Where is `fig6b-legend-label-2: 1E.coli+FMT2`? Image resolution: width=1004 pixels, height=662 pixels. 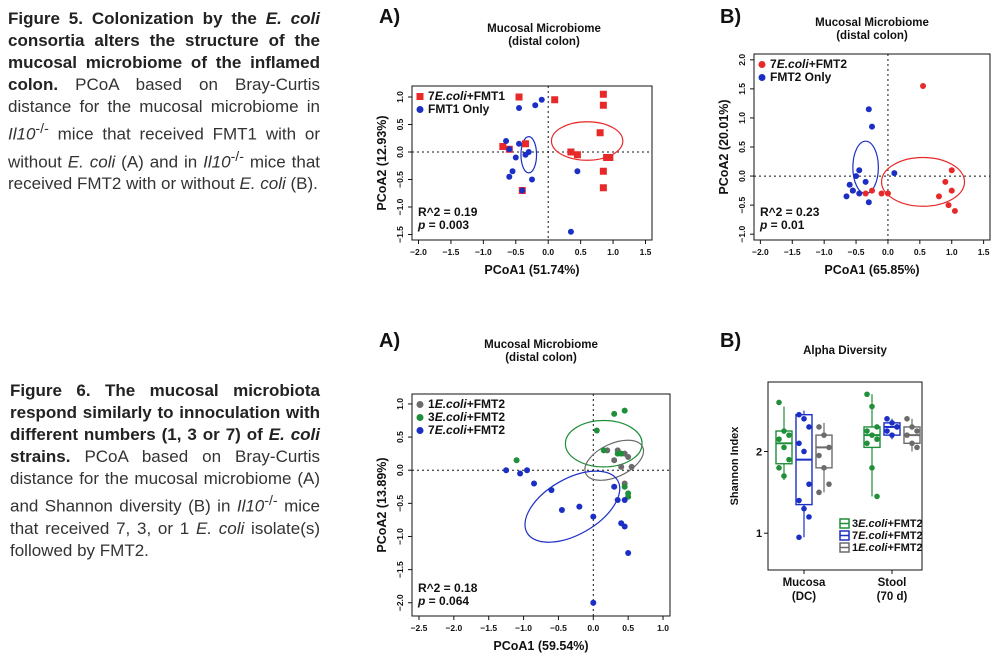 fig6b-legend-label-2: 1E.coli+FMT2 is located at coordinates (887, 548).